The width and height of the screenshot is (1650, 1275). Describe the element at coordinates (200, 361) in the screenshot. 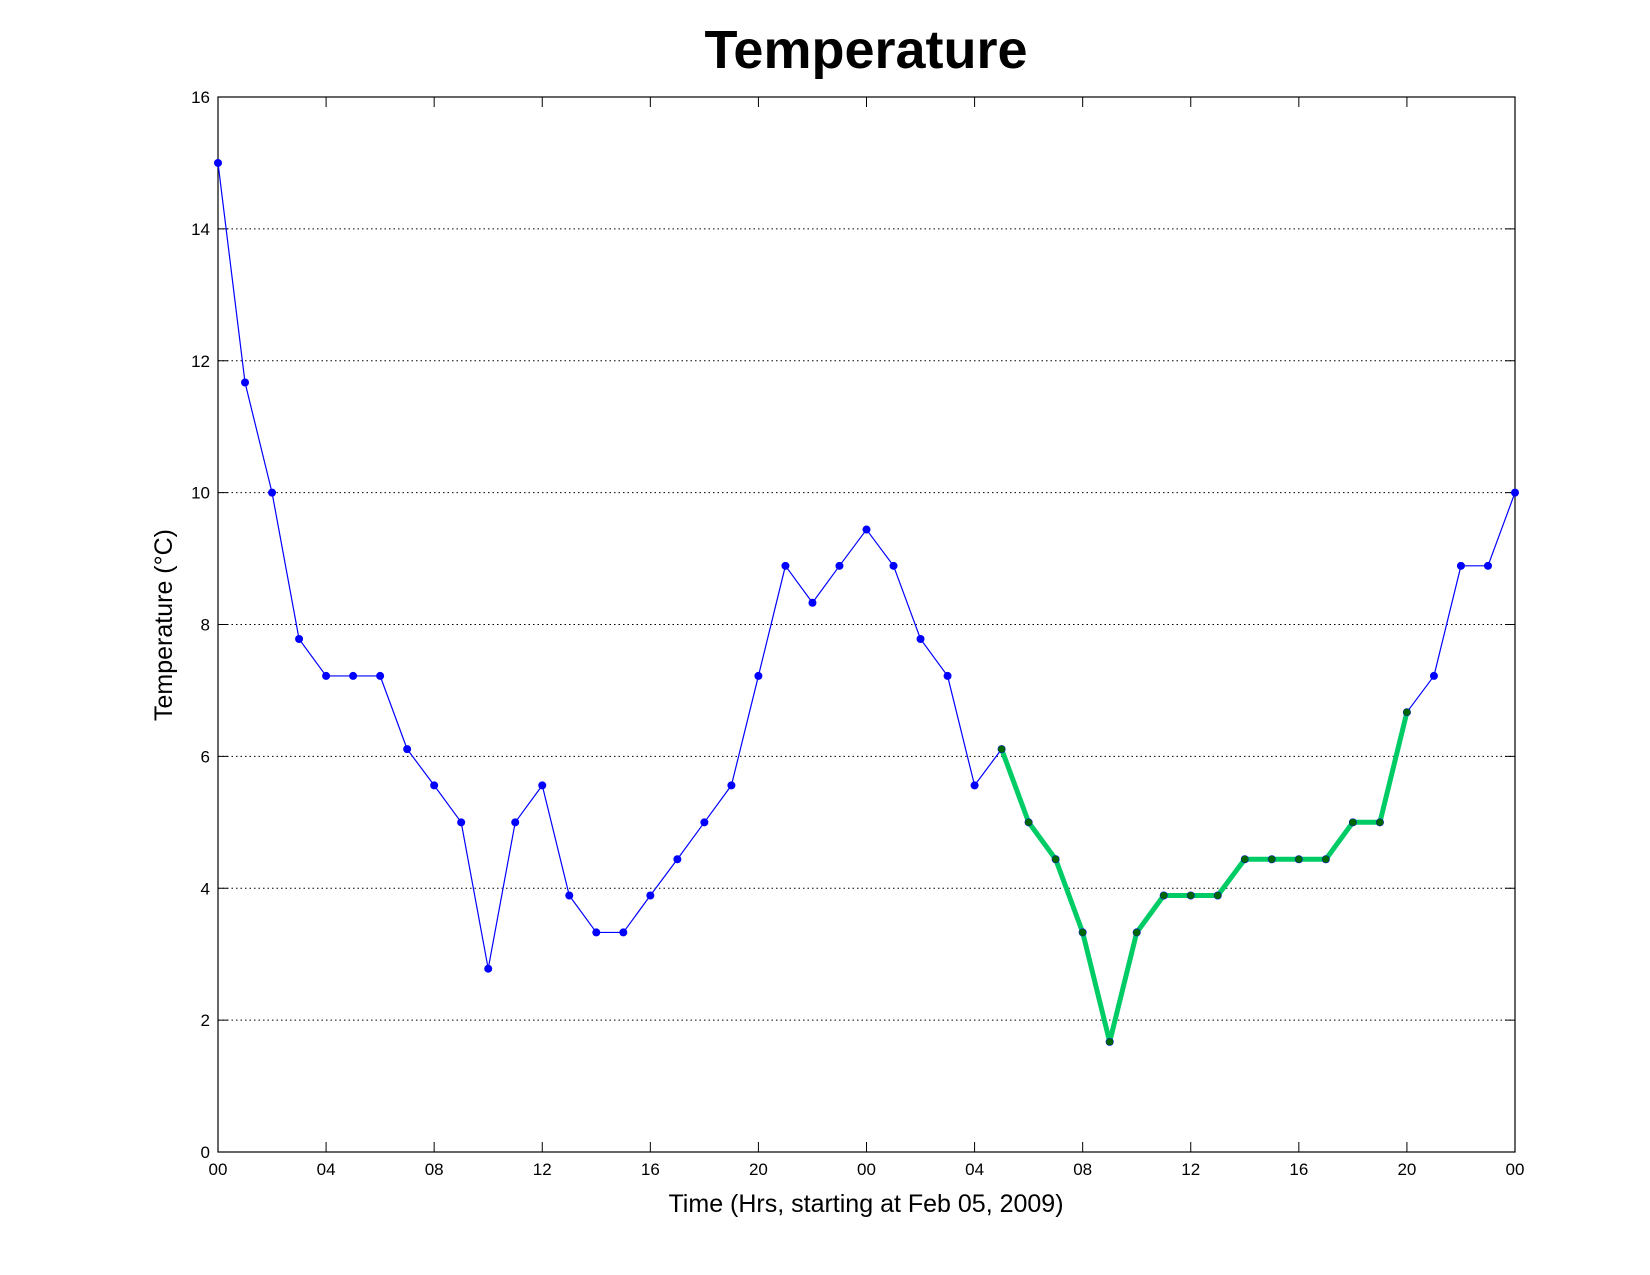

I see `y-tick-label: 12` at that location.